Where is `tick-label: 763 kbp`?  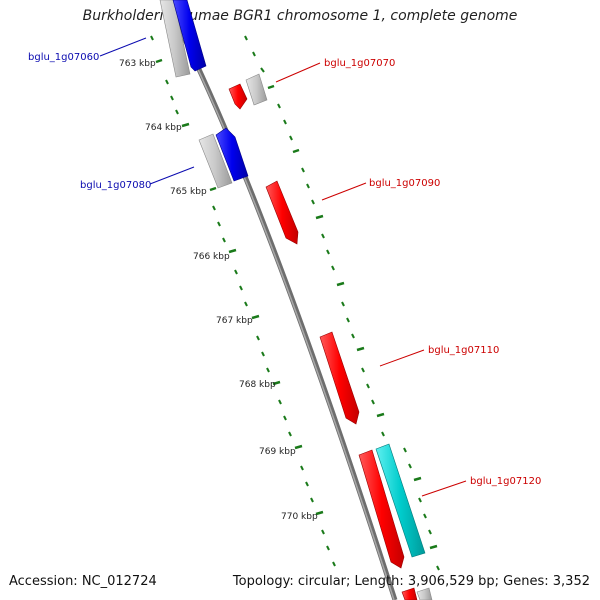 tick-label: 763 kbp is located at coordinates (137, 64).